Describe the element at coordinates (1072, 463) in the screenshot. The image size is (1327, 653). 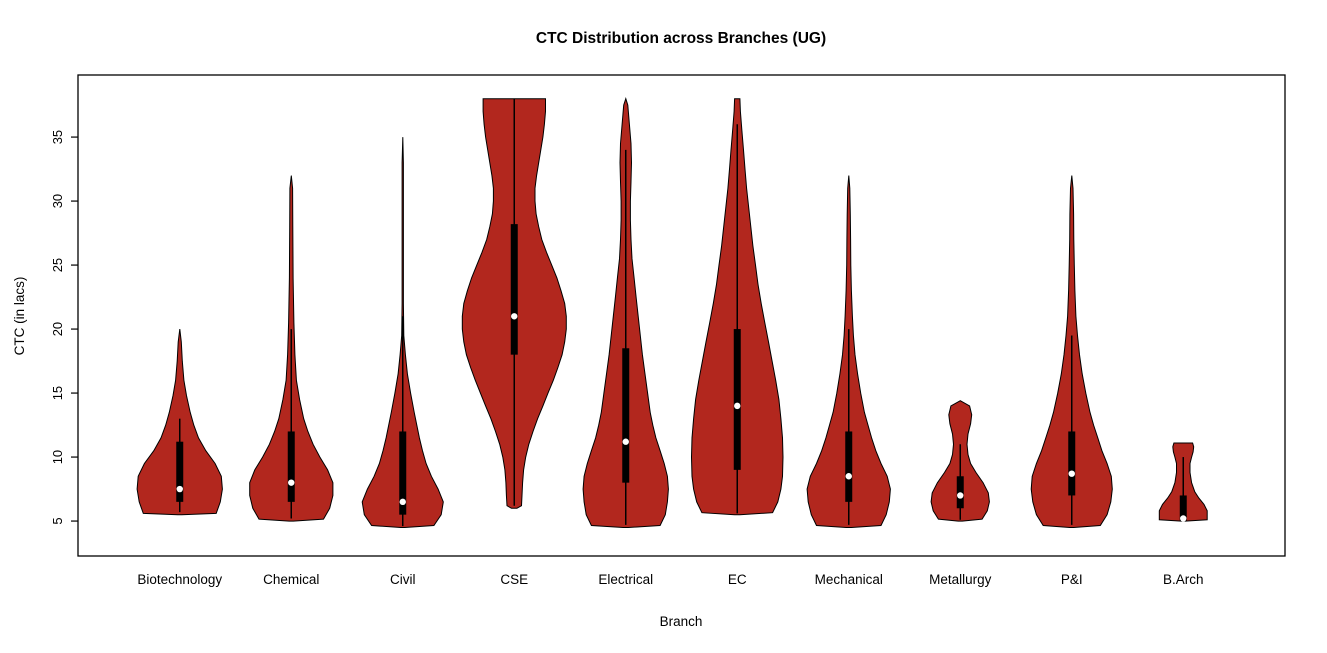
I see `iqr-box-p-i` at that location.